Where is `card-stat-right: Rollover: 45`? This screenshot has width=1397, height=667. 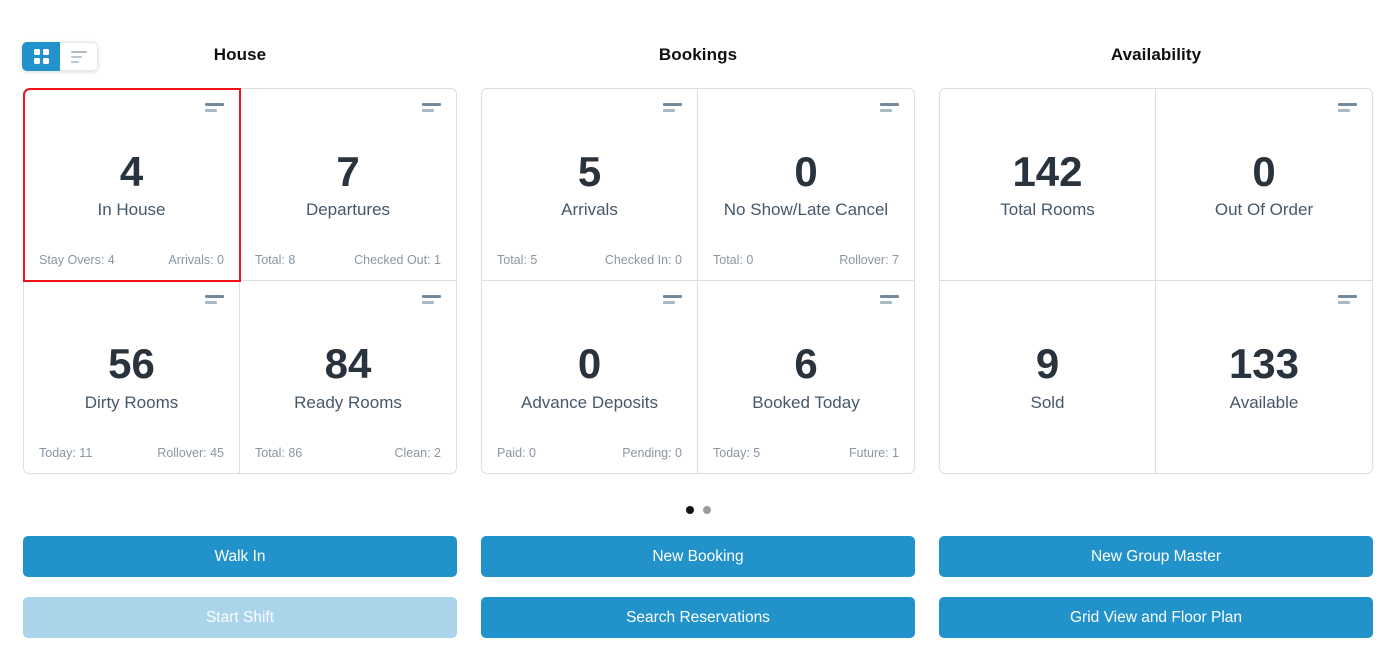 card-stat-right: Rollover: 45 is located at coordinates (190, 453).